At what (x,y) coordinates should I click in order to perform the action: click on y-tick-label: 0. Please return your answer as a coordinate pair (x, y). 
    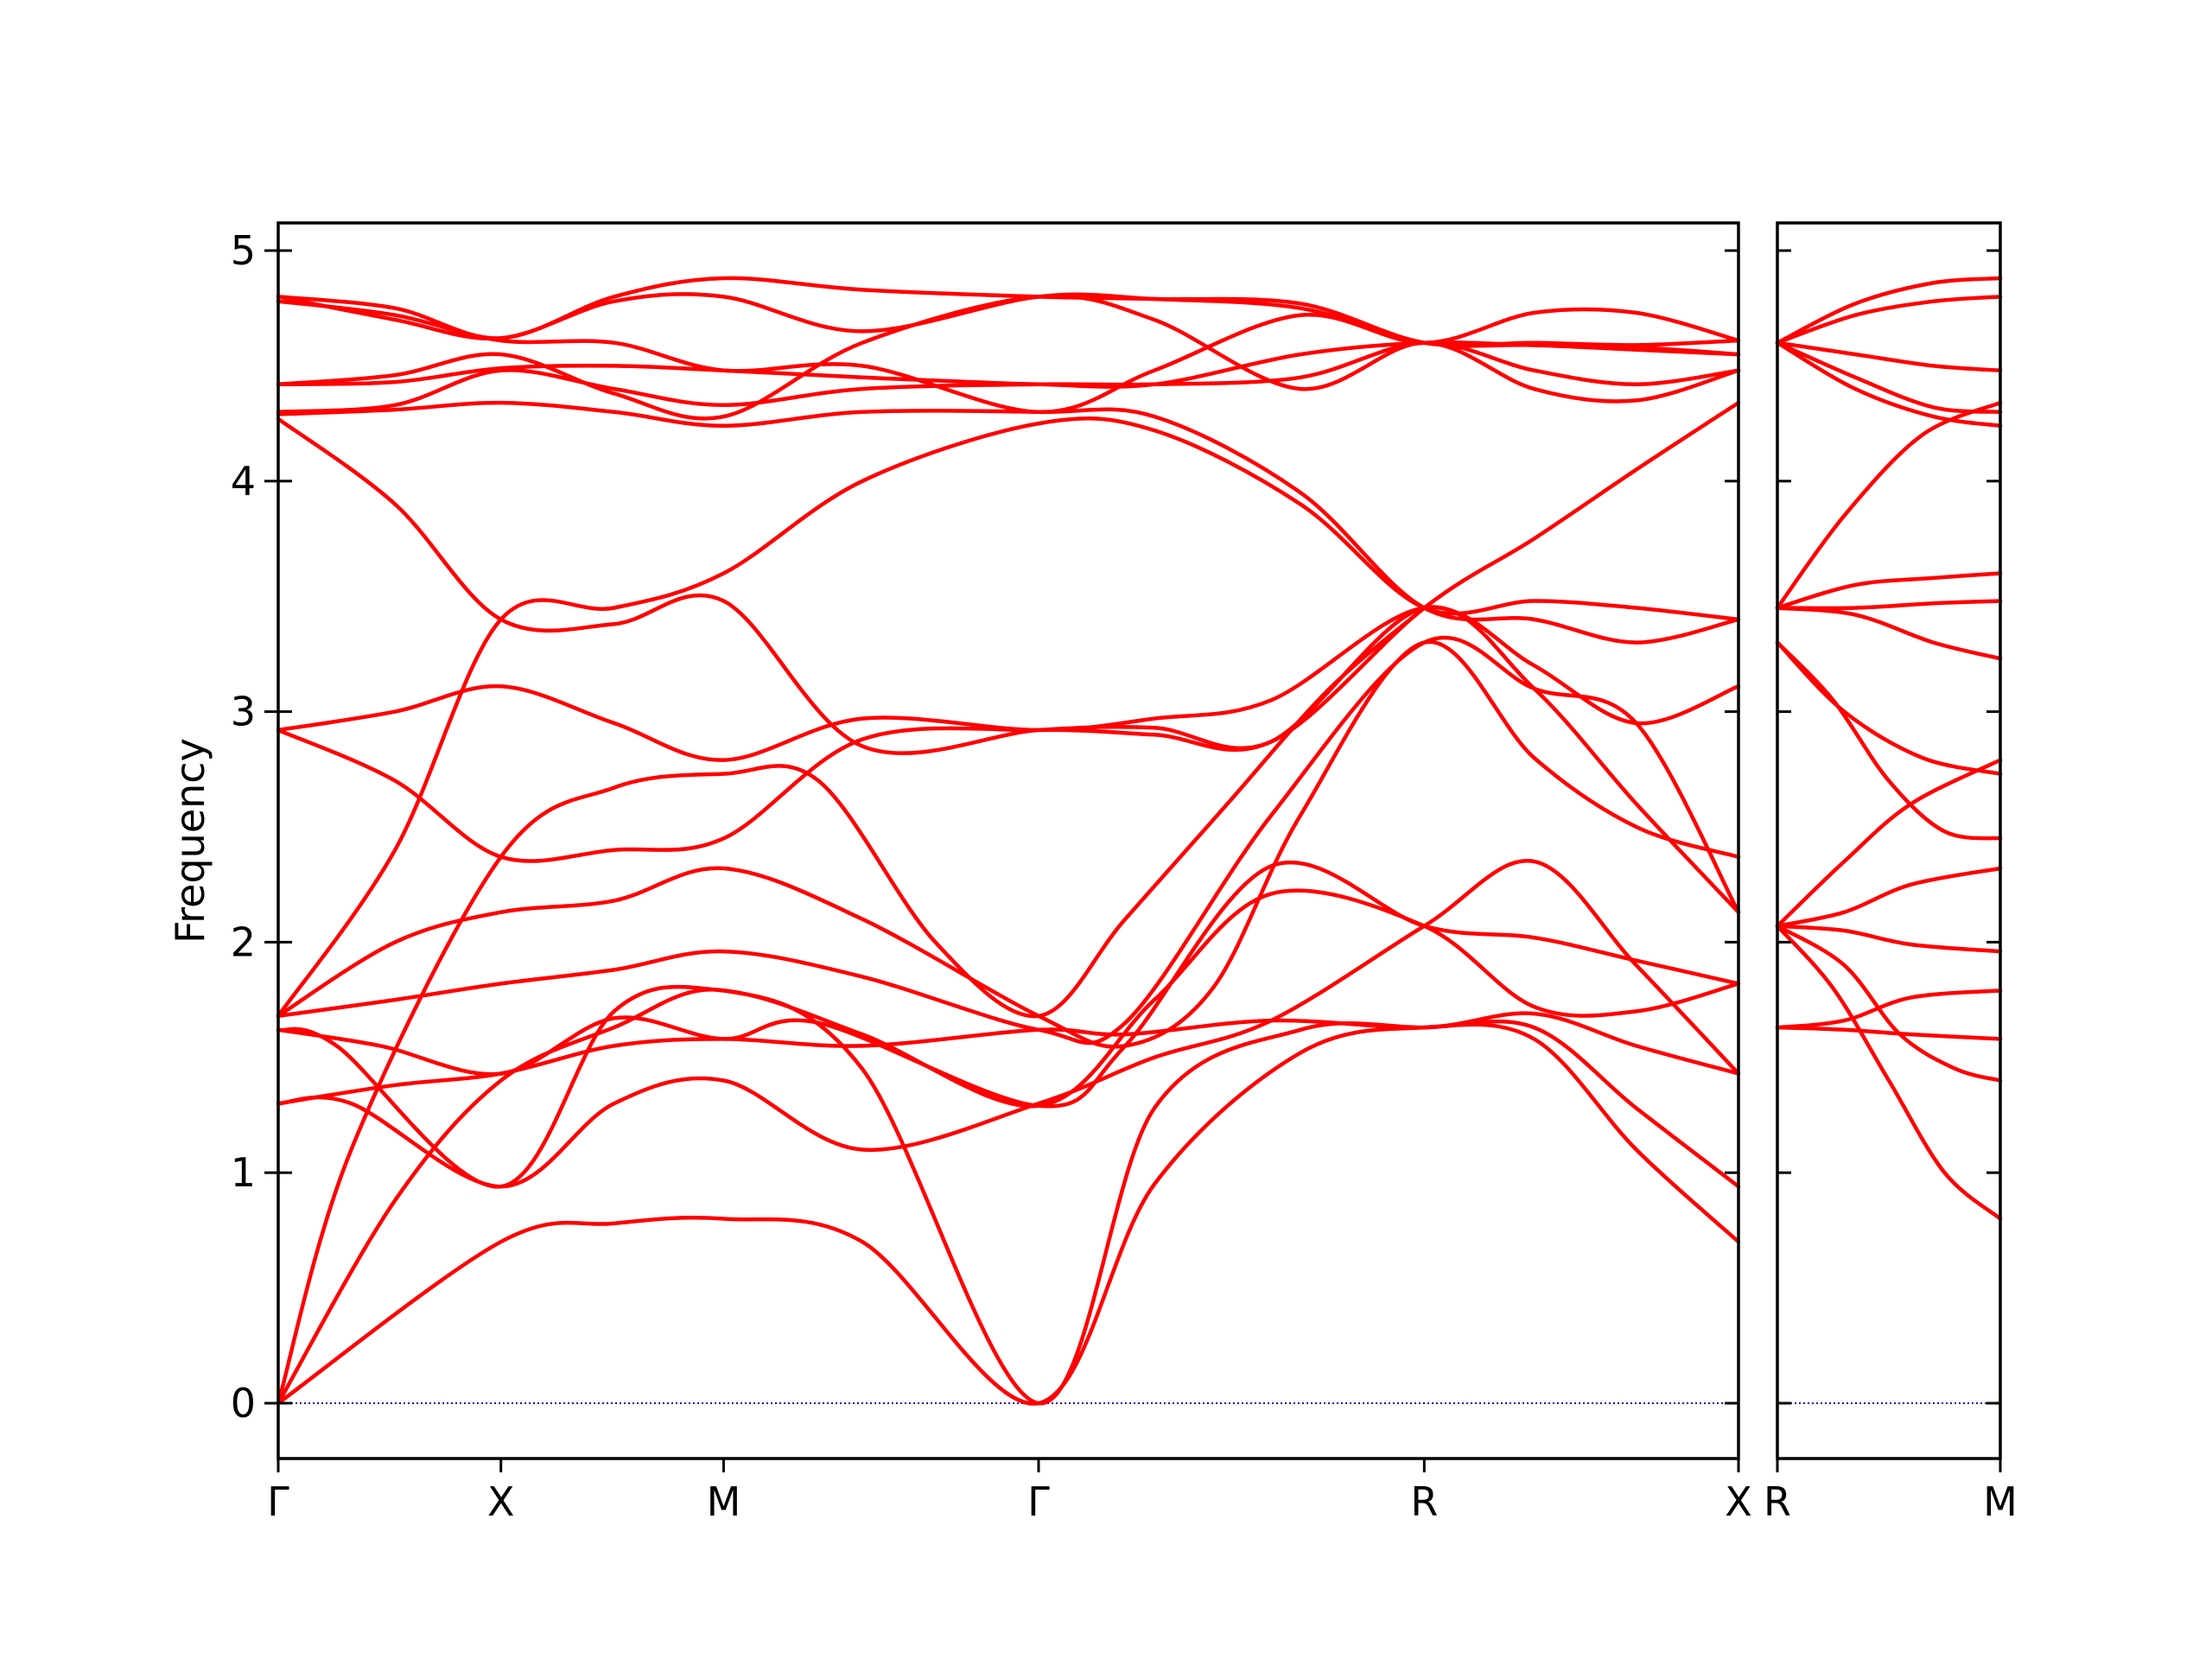
    Looking at the image, I should click on (243, 1403).